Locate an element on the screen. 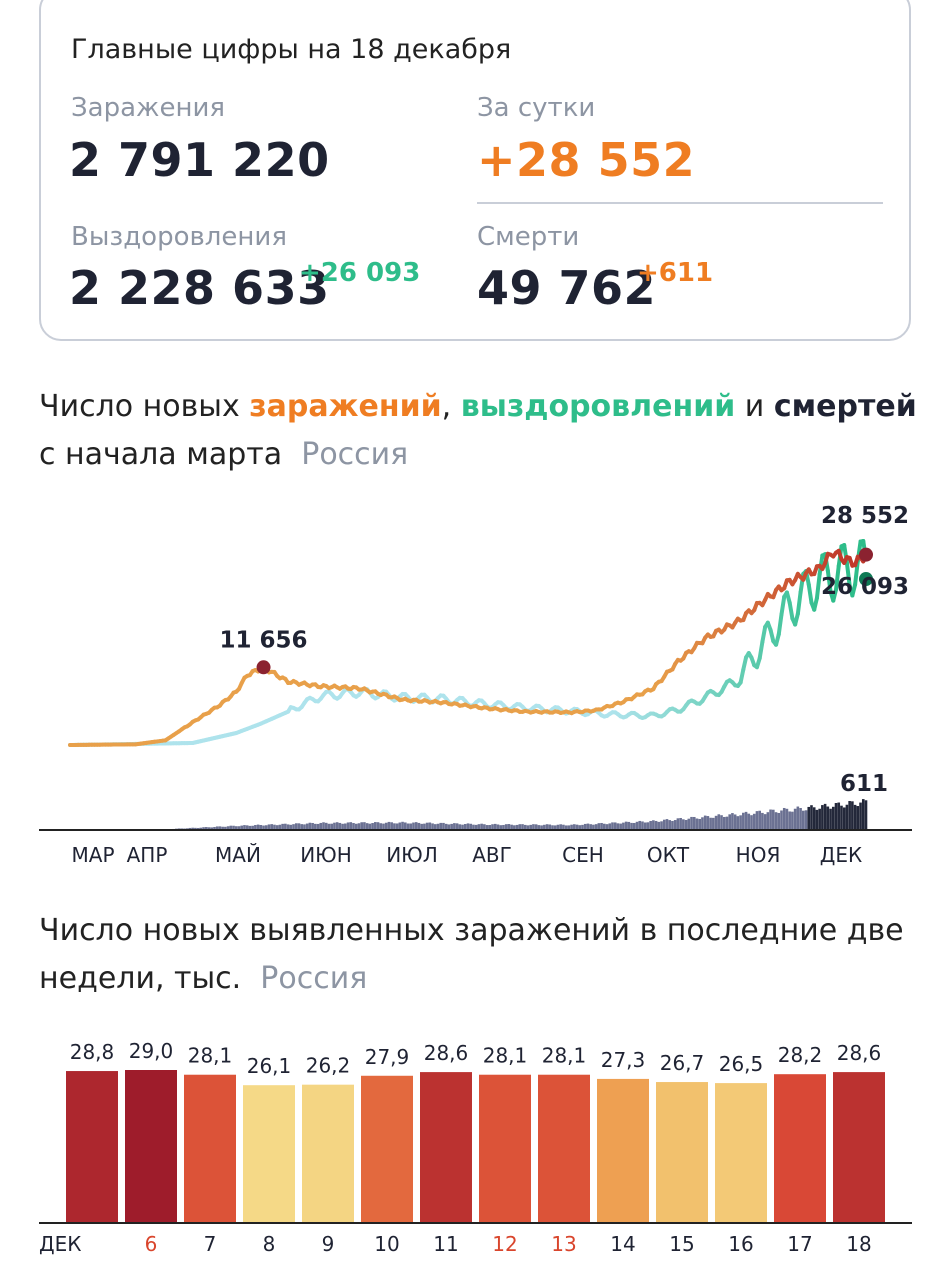  daily-label: За сутки is located at coordinates (536, 108).